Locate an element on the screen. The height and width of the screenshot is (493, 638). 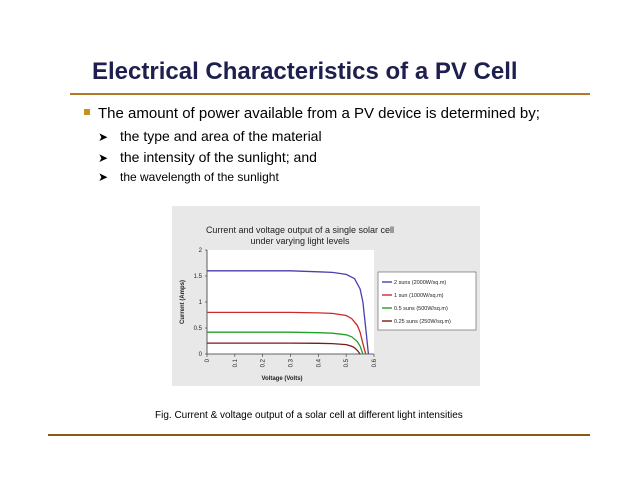
title-divider is located at coordinates (330, 94).